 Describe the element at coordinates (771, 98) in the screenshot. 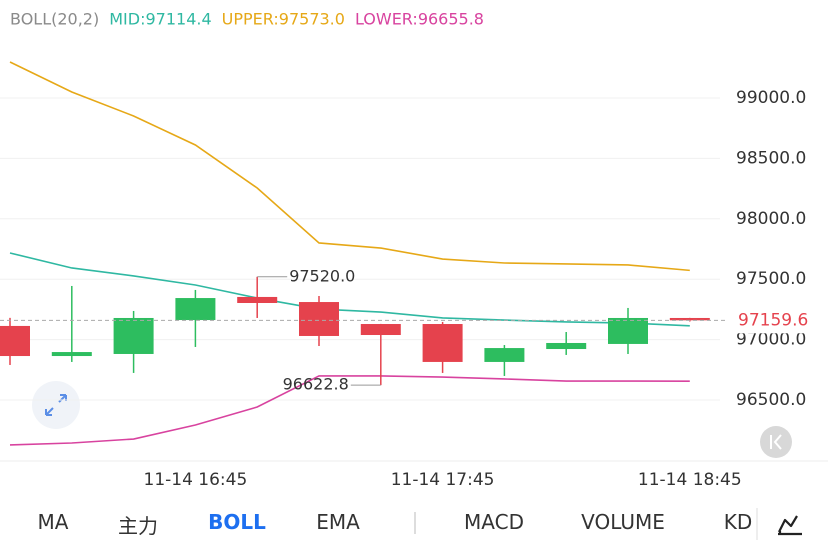

I see `y-tick-label: 99000.0` at that location.